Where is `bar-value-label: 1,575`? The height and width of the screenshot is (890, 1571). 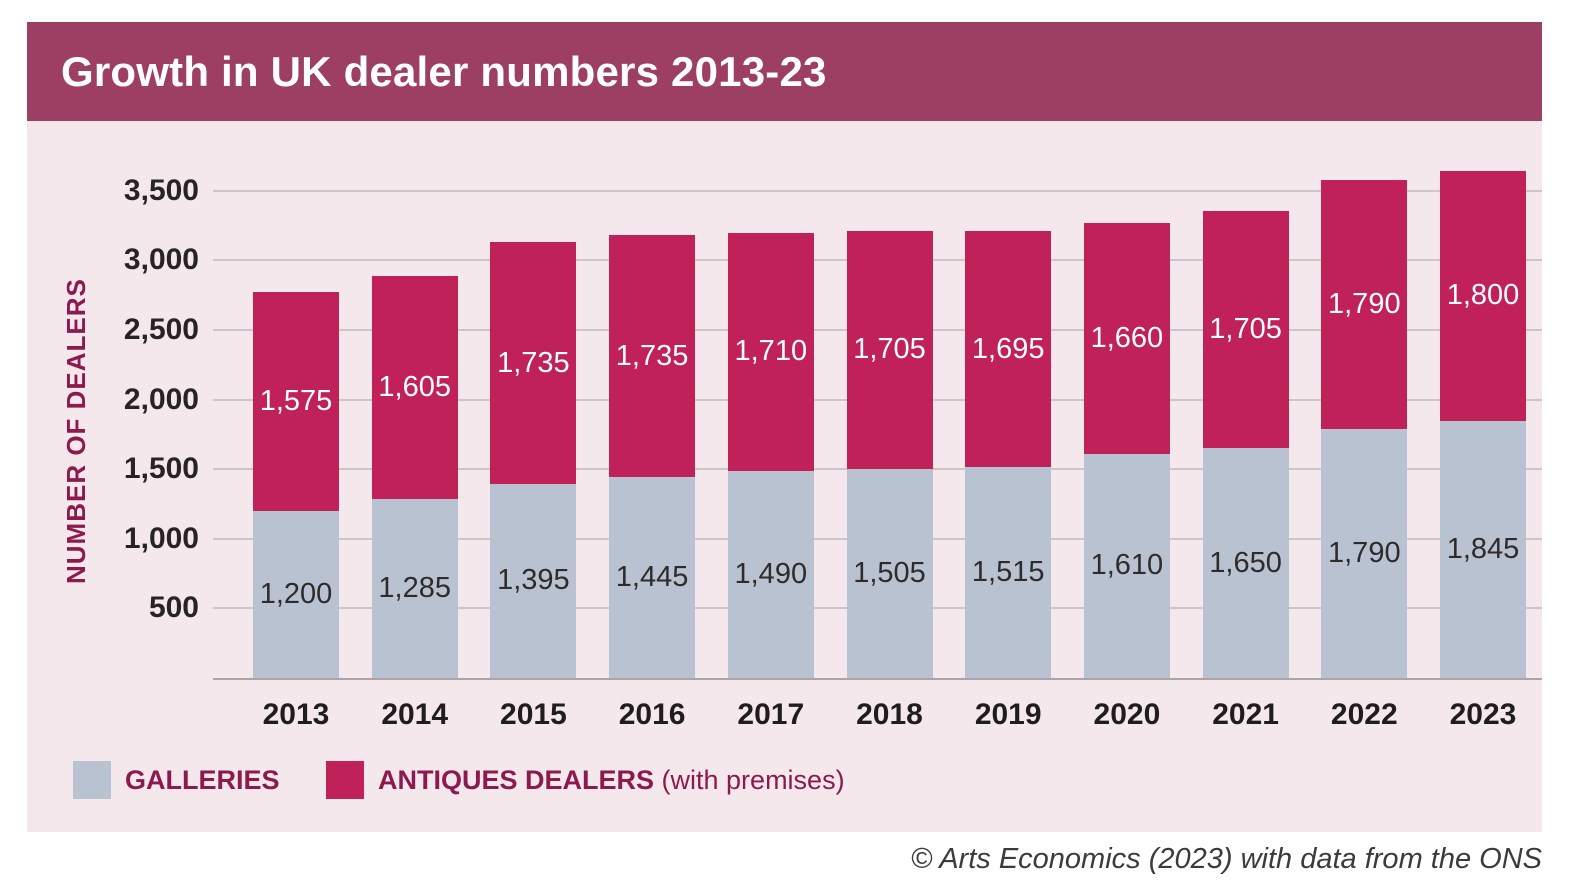 bar-value-label: 1,575 is located at coordinates (296, 400).